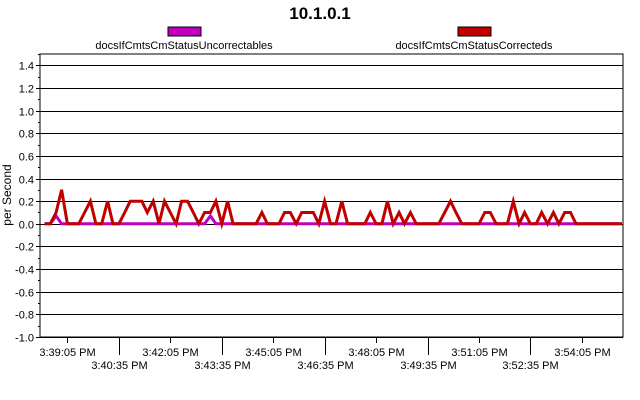 This screenshot has height=400, width=640. What do you see at coordinates (26, 226) in the screenshot?
I see `y-tick-label: 0.0` at bounding box center [26, 226].